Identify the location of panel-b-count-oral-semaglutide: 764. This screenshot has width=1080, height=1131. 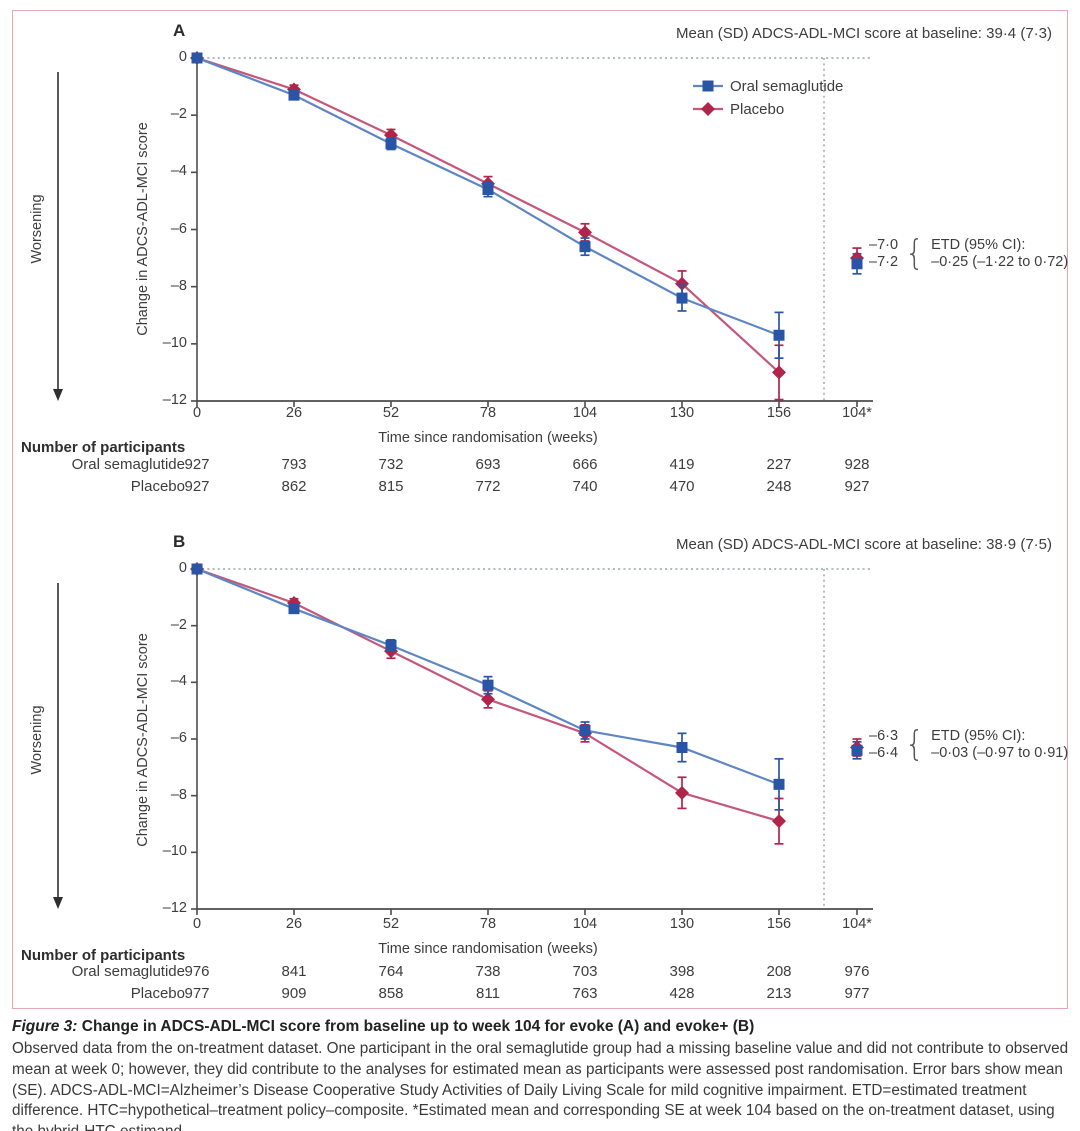
(391, 971).